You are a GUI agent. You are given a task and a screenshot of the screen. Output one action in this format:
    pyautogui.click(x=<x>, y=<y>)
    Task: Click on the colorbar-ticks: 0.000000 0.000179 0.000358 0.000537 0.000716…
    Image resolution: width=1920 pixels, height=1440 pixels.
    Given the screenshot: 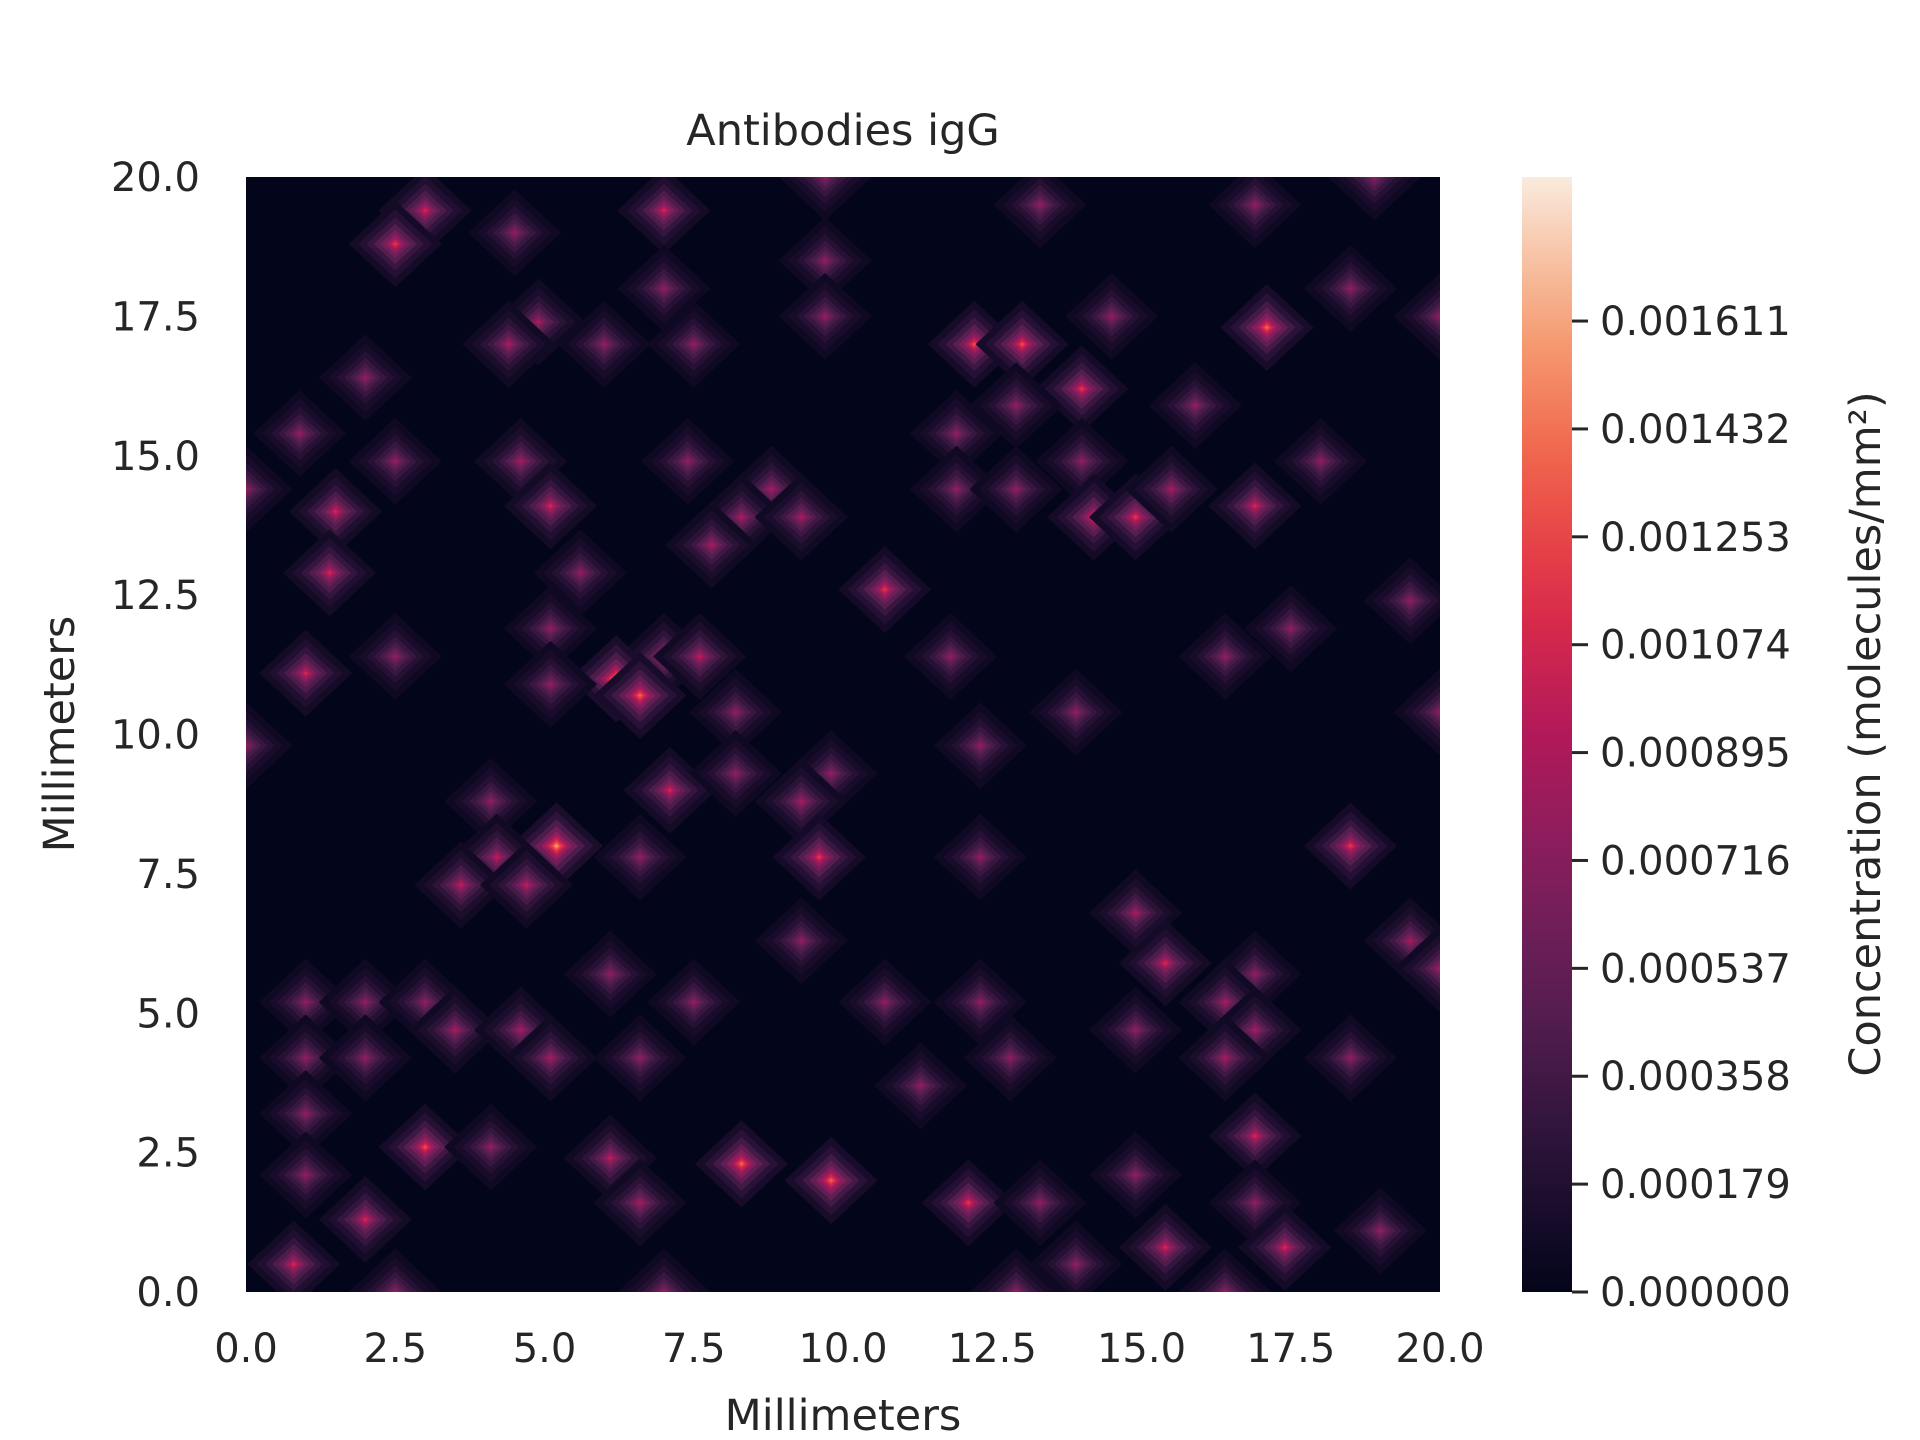 What is the action you would take?
    pyautogui.click(x=1681, y=807)
    